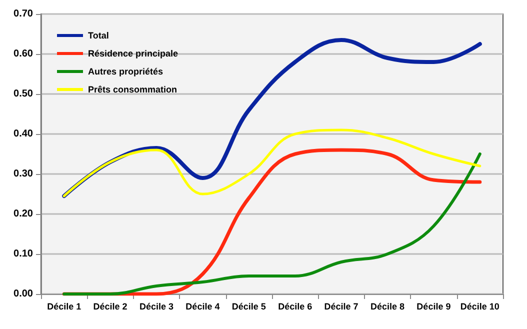 The image size is (527, 329). I want to click on legend-label: Résidence principale, so click(133, 53).